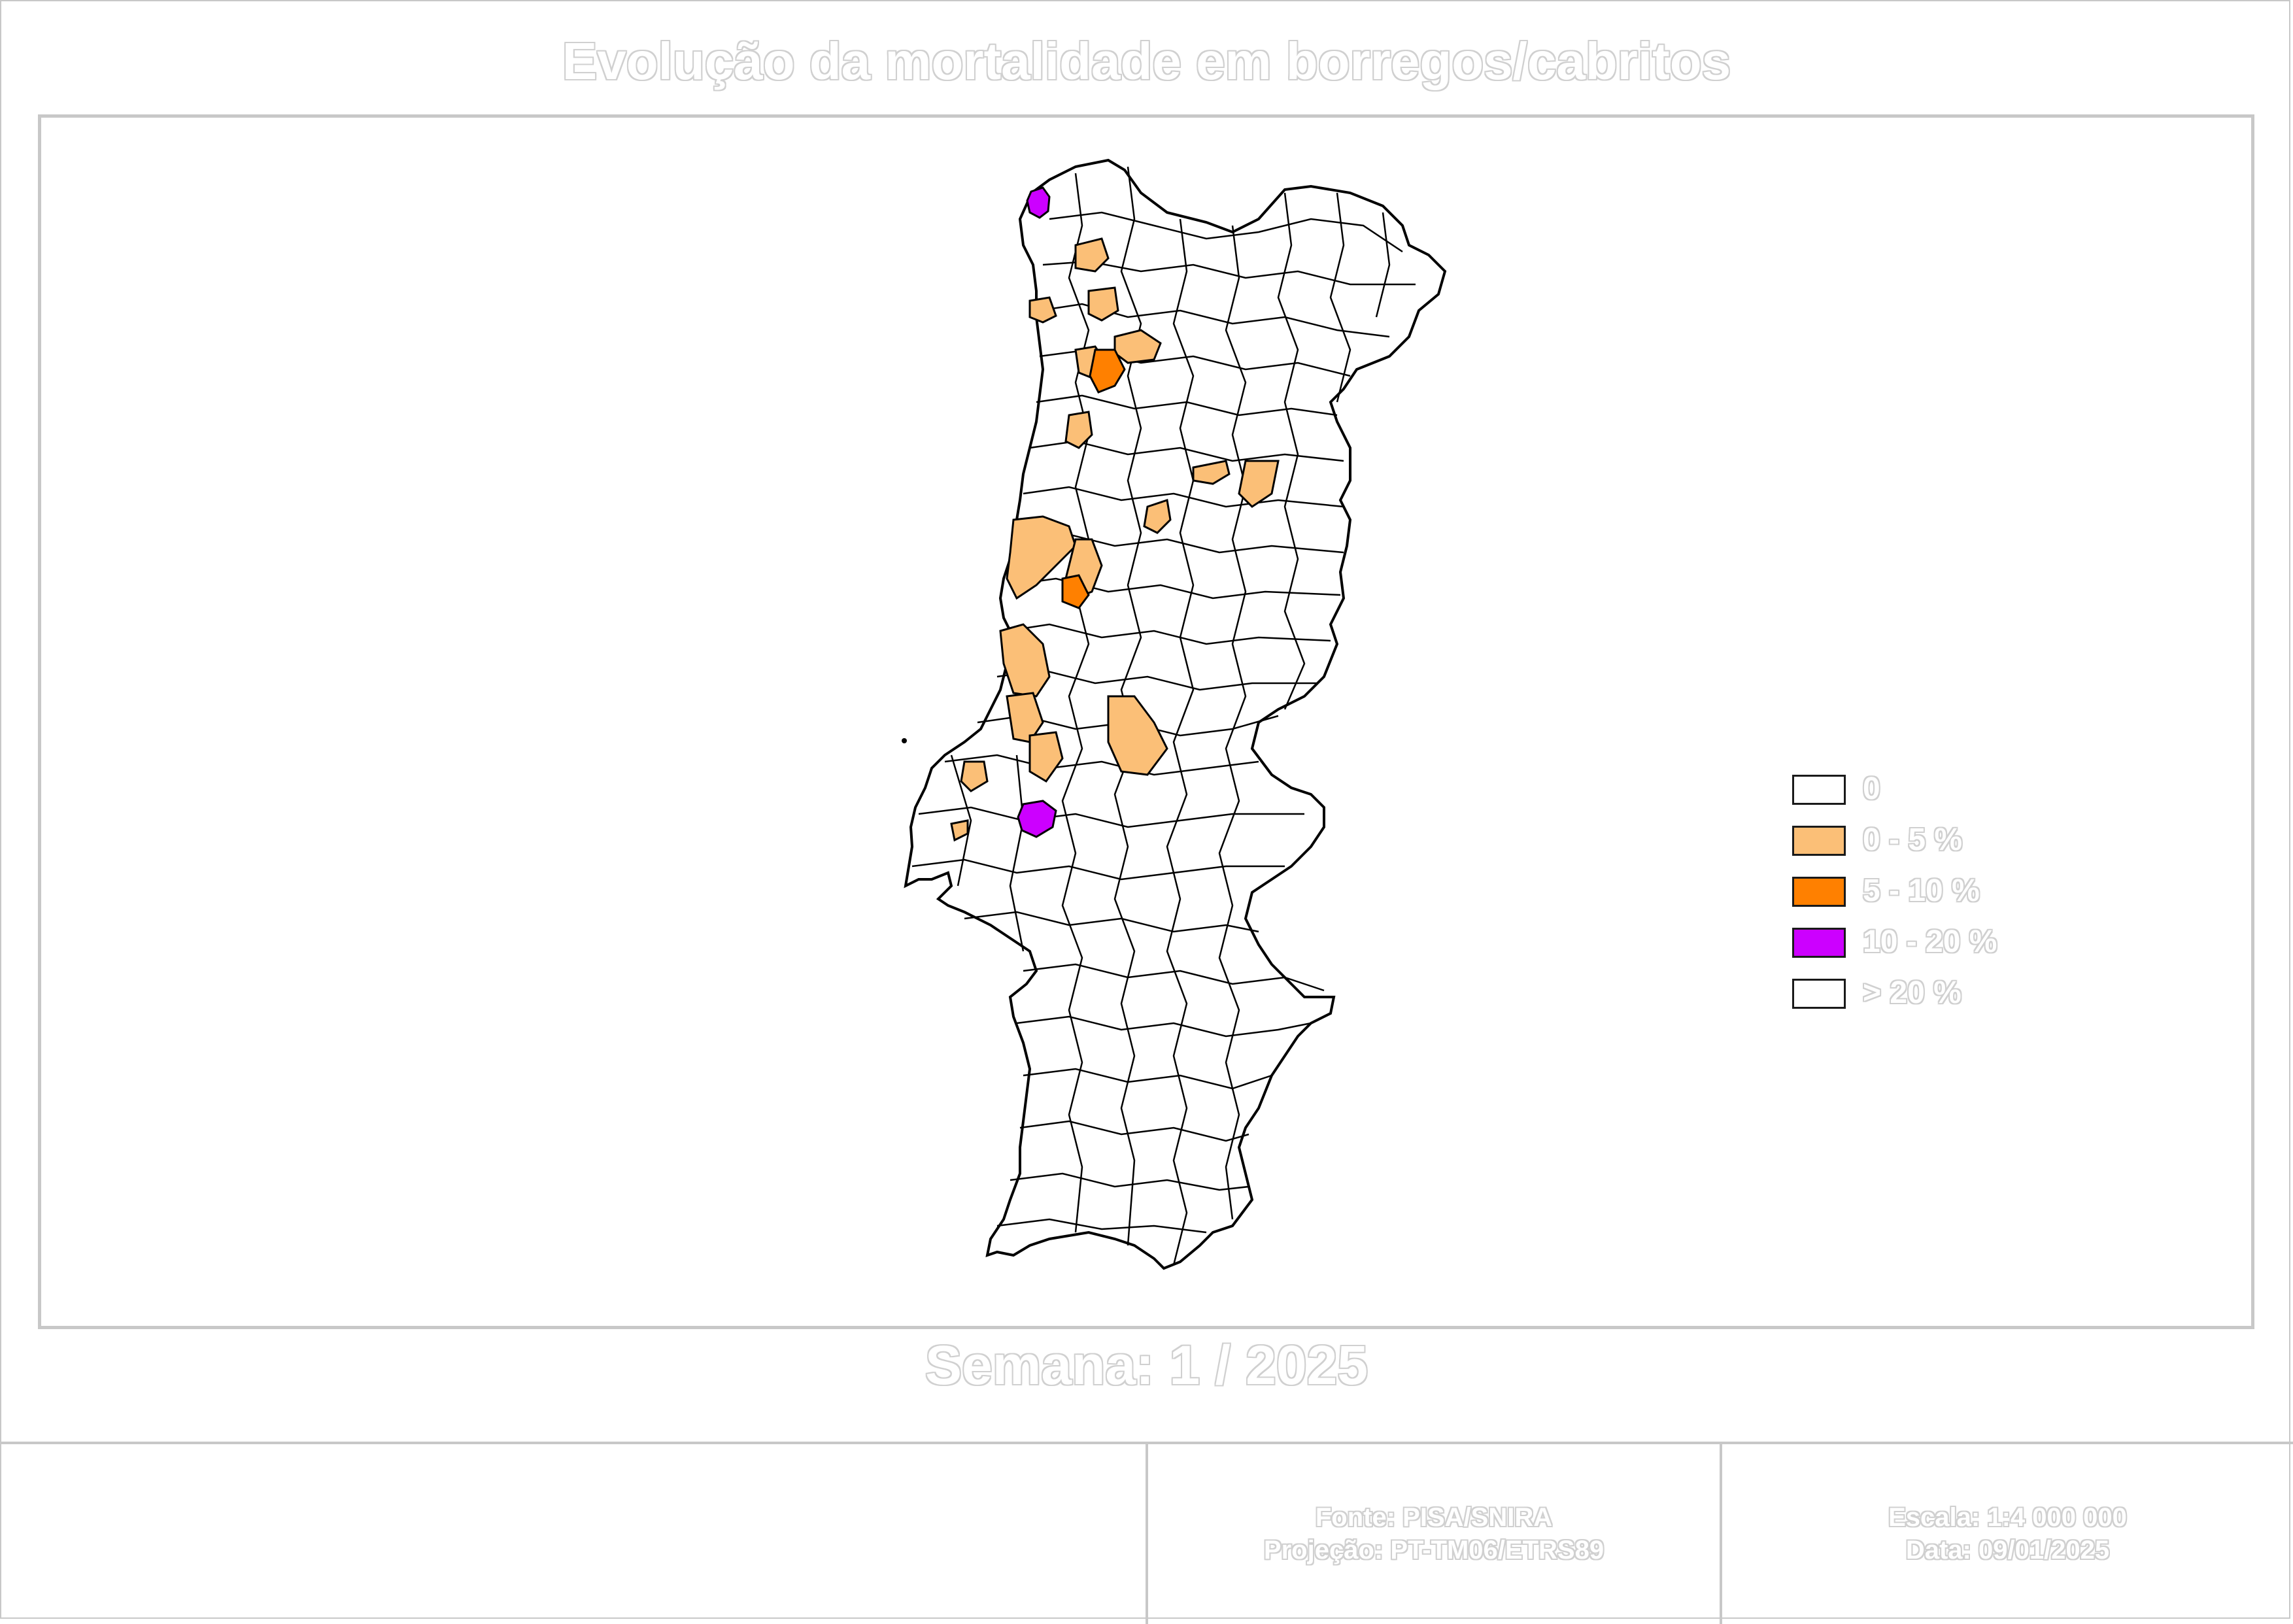  I want to click on footer-projection-text: Projeção: PT-TM06/ETRS89, so click(1434, 1550).